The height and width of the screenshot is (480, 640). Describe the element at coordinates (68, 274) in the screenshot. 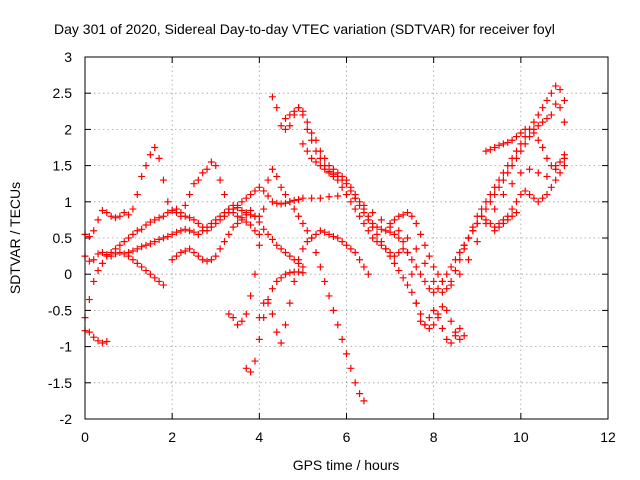

I see `y-tick-label: 0` at that location.